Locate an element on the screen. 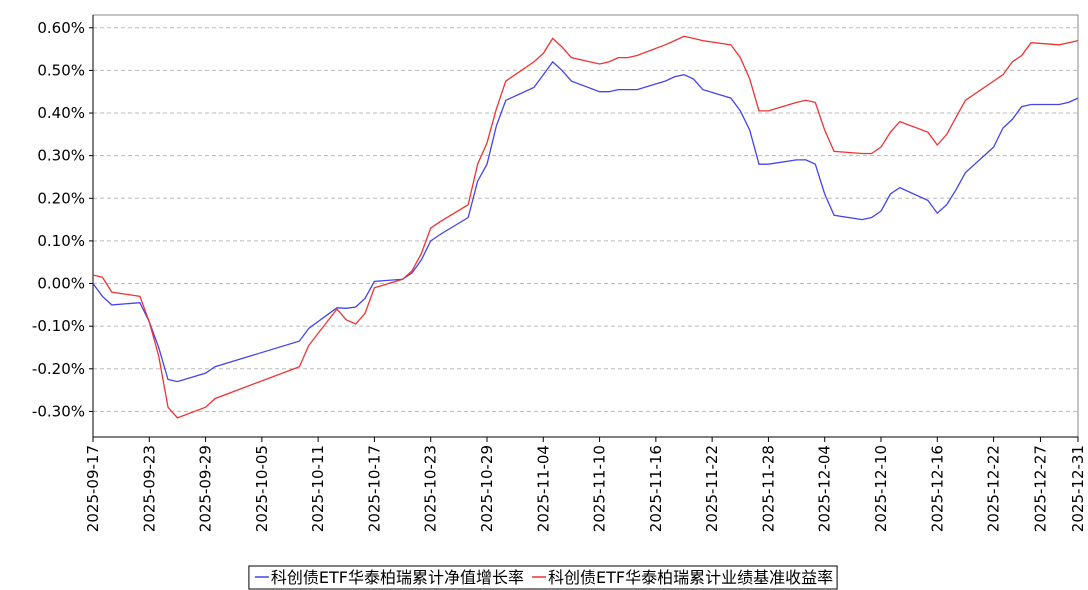  legend: 科创债ETF华泰柏瑞累计净值增长率 科创债ETF华泰柏瑞累计业绩基准收益率 is located at coordinates (543, 577).